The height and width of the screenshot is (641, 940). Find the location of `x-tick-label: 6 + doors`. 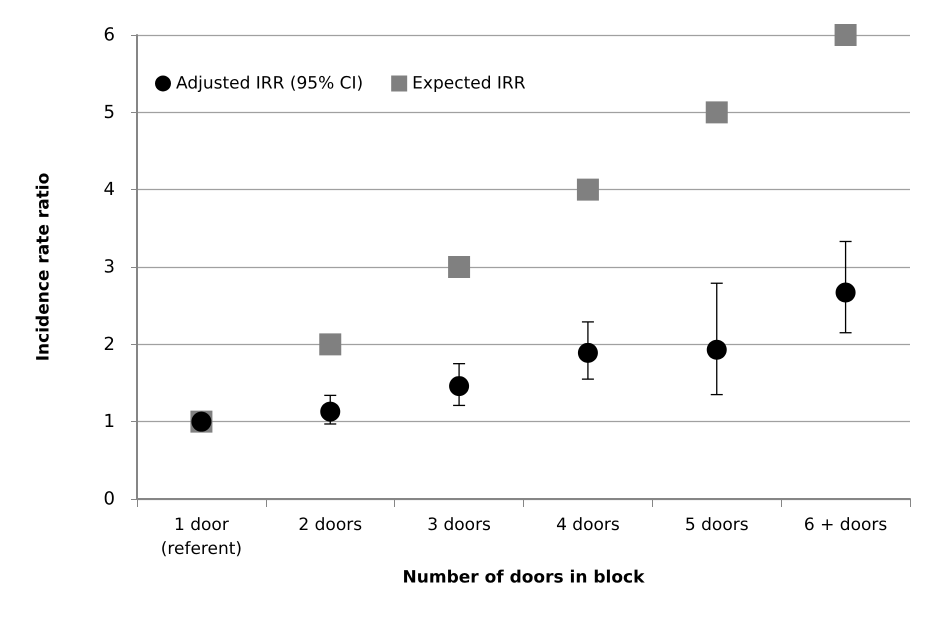

x-tick-label: 6 + doors is located at coordinates (846, 525).